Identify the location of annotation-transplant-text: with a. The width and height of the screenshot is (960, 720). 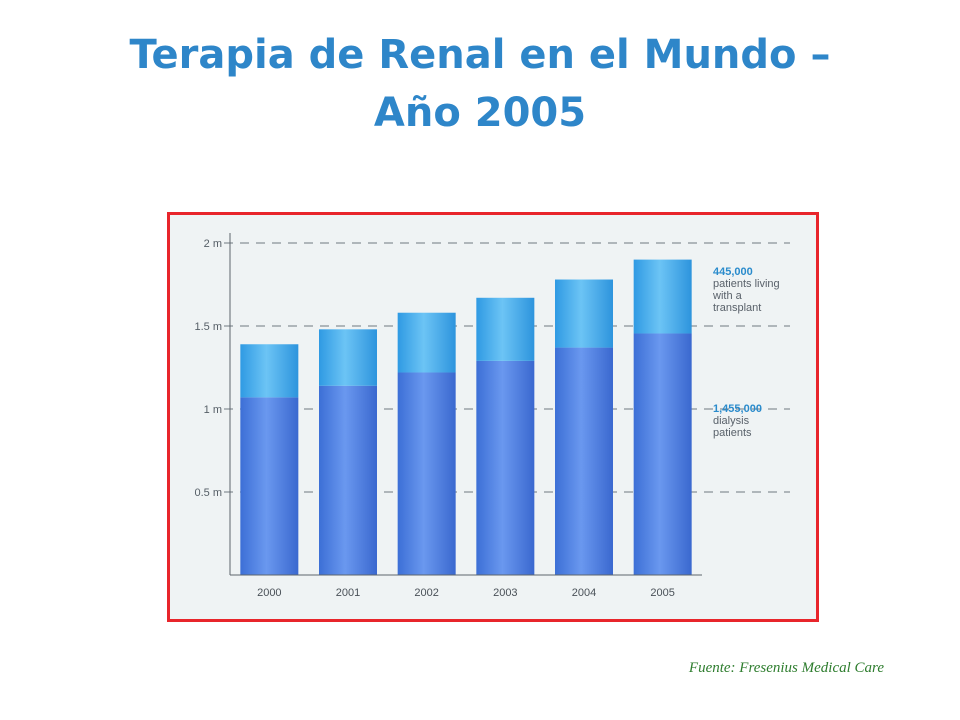
(727, 296).